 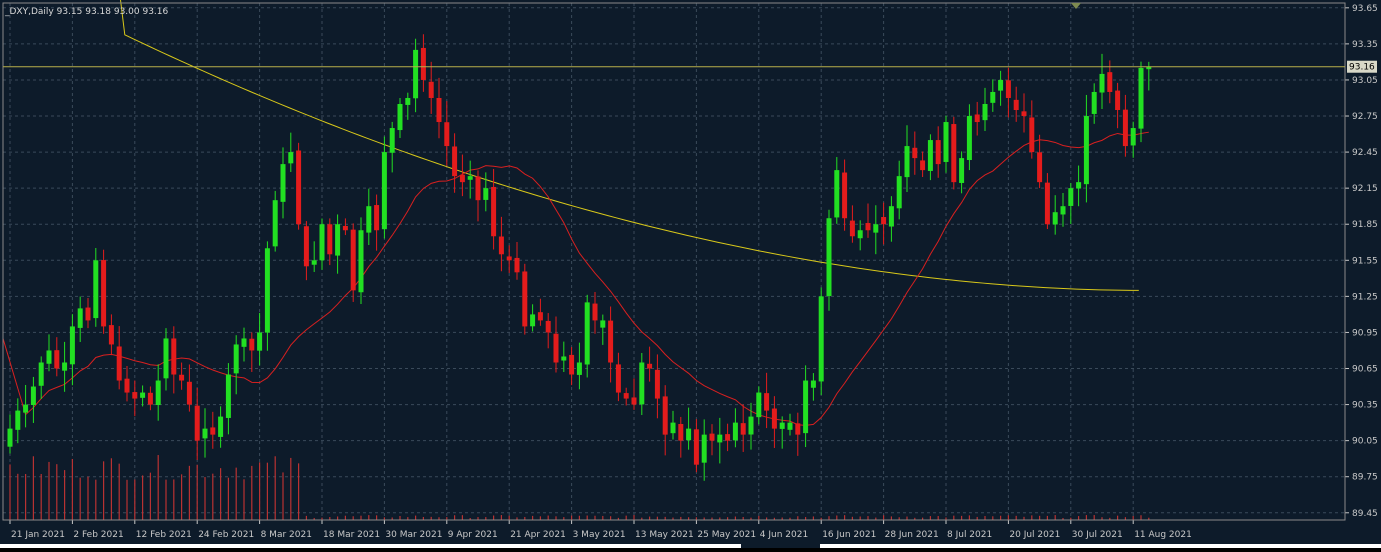 What do you see at coordinates (38, 535) in the screenshot?
I see `x-tick-label: 21 Jan 2021` at bounding box center [38, 535].